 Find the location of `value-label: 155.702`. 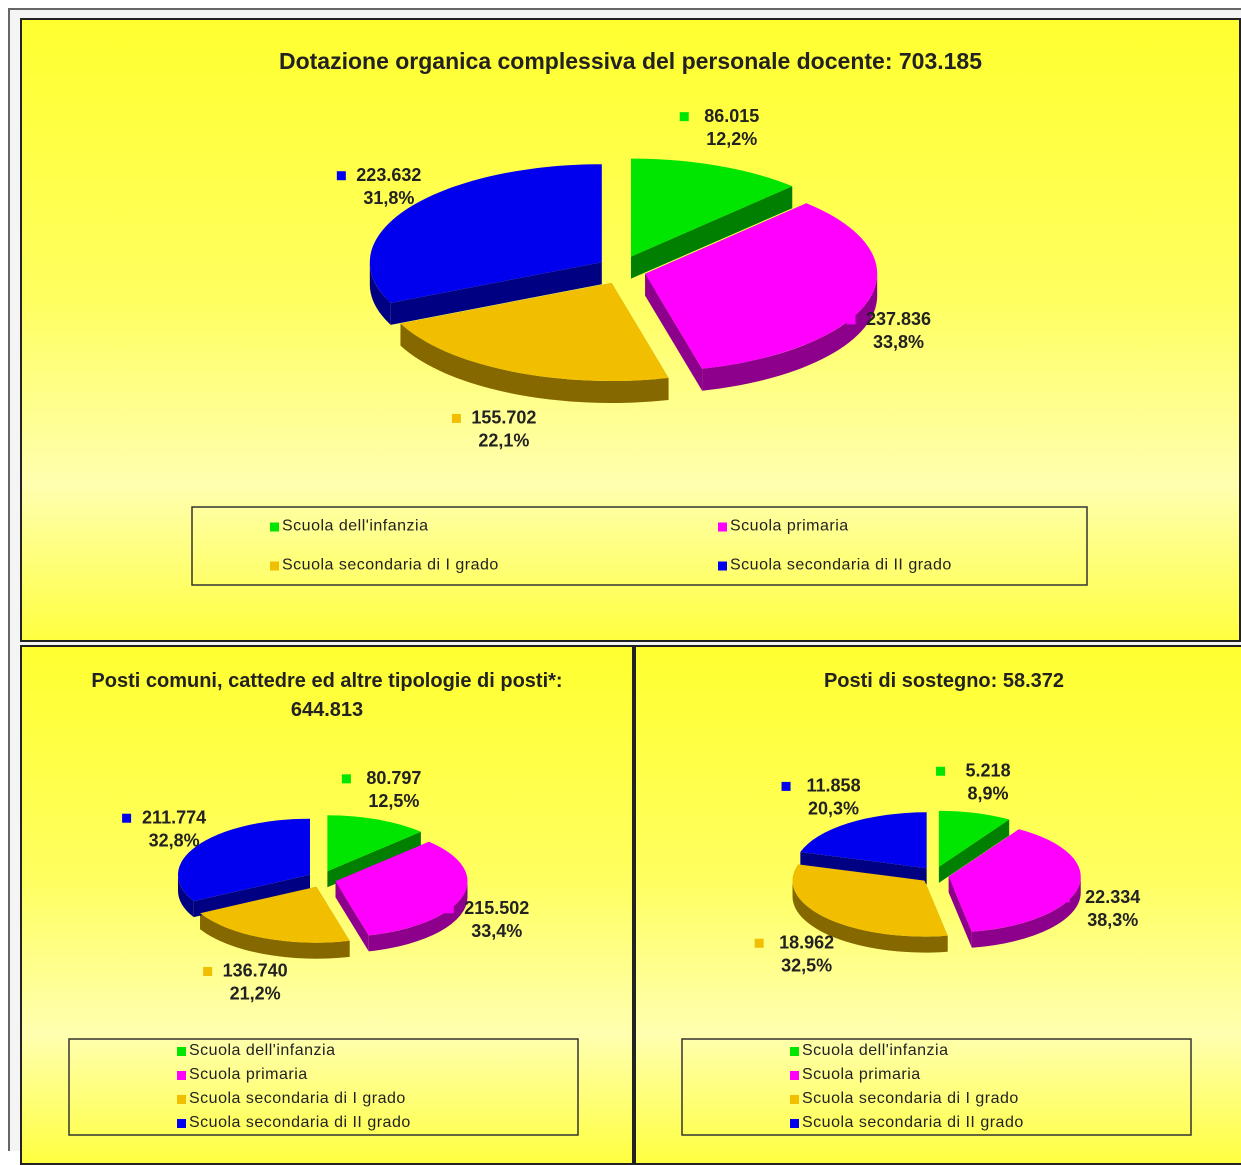

value-label: 155.702 is located at coordinates (503, 418).